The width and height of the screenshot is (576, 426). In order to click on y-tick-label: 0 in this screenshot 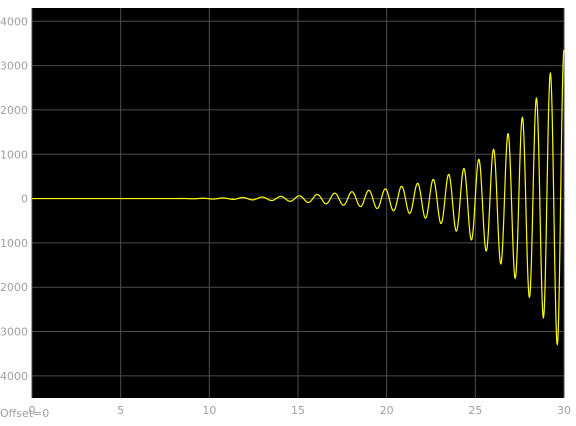, I will do `click(24, 199)`.